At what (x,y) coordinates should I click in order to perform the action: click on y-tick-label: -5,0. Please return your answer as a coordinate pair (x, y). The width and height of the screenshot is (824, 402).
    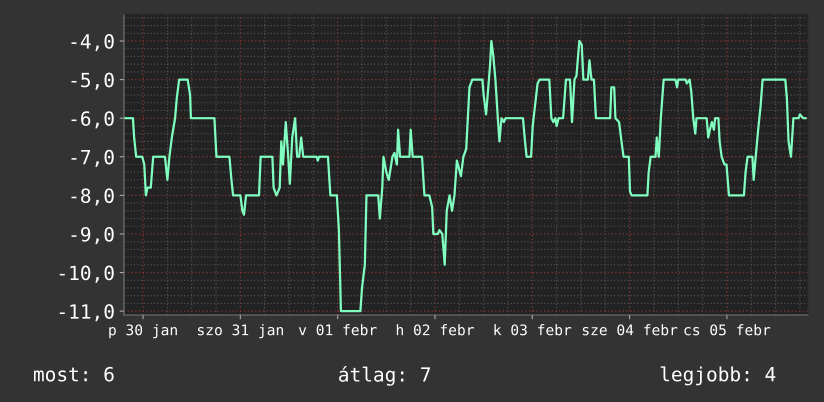
    Looking at the image, I should click on (93, 81).